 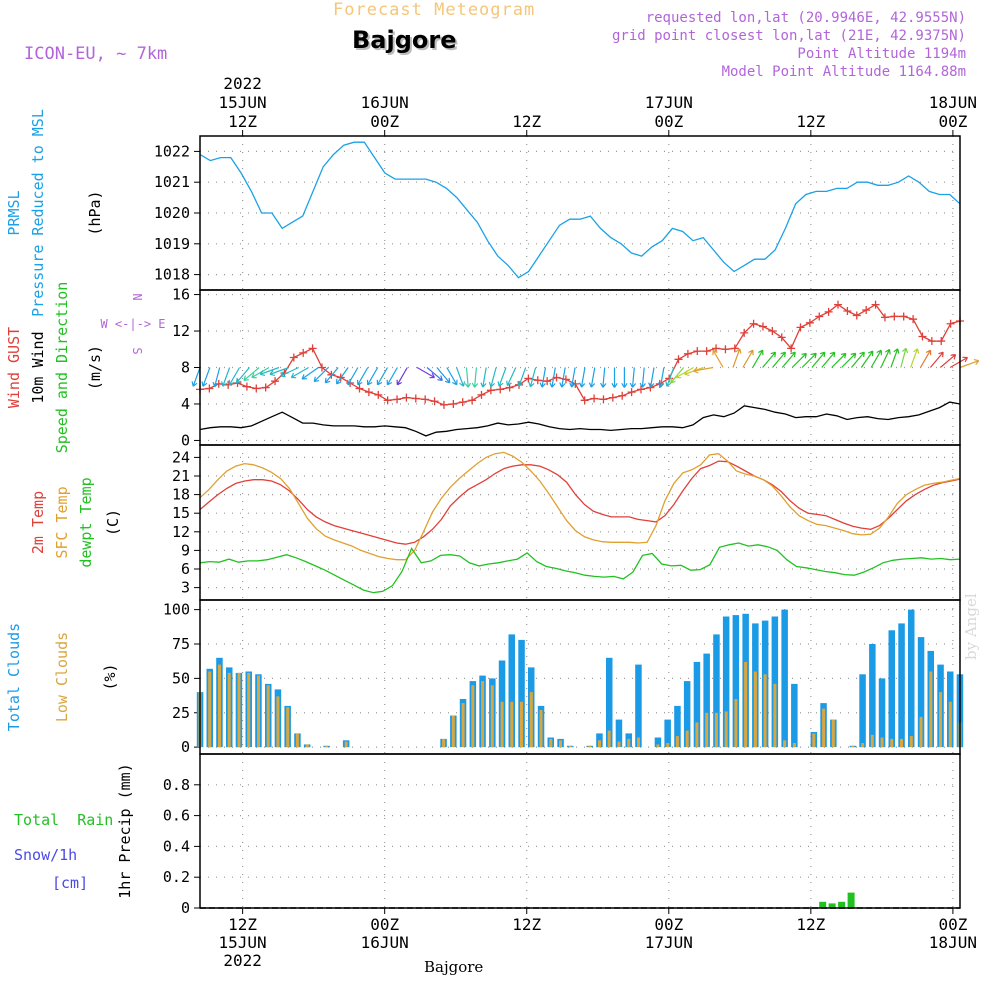 What do you see at coordinates (86, 522) in the screenshot?
I see `panel-label: dewpt Temp` at bounding box center [86, 522].